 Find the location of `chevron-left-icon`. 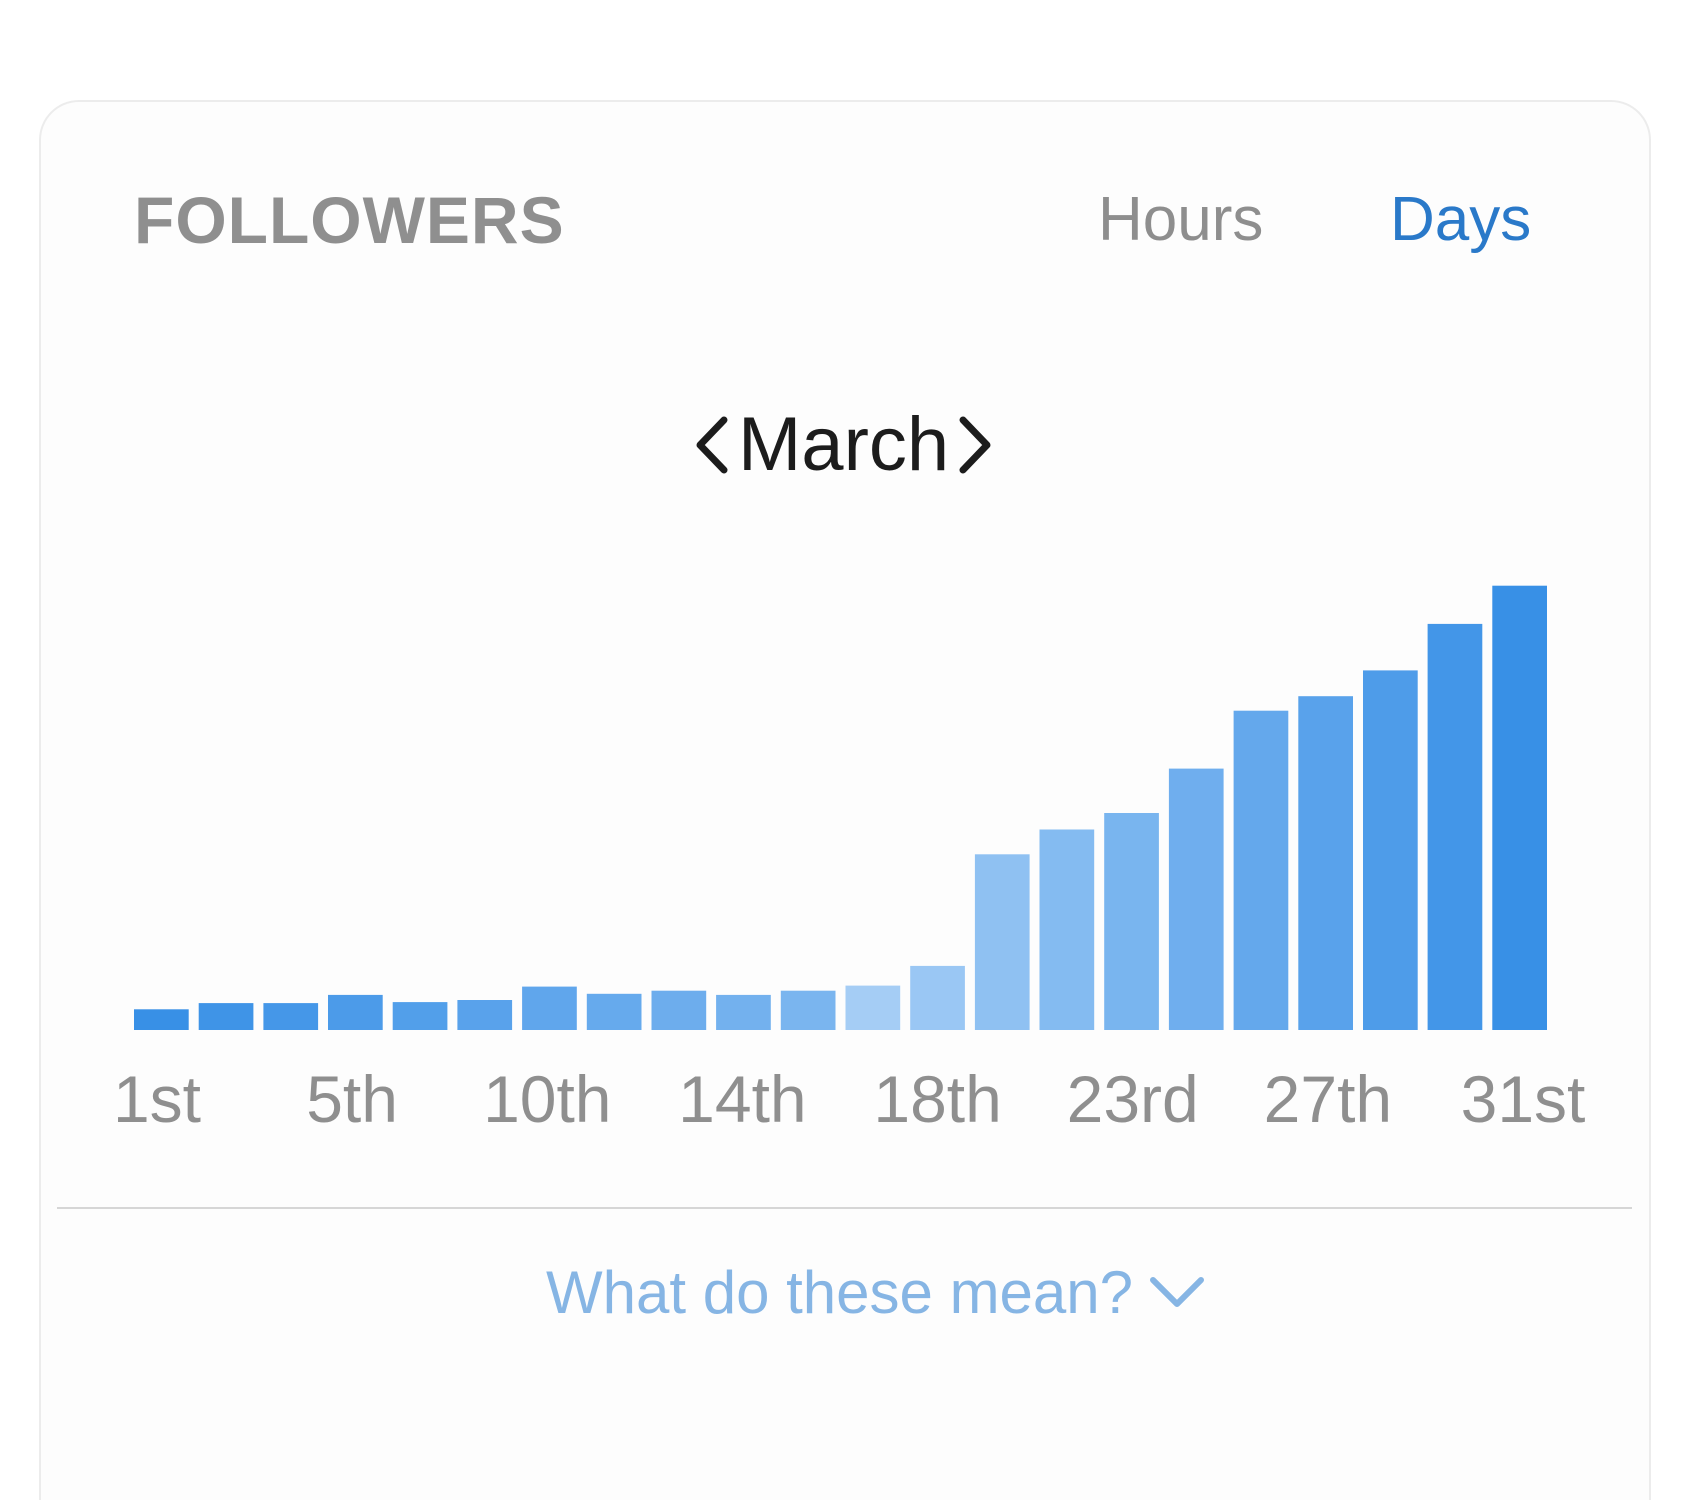

chevron-left-icon is located at coordinates (712, 445).